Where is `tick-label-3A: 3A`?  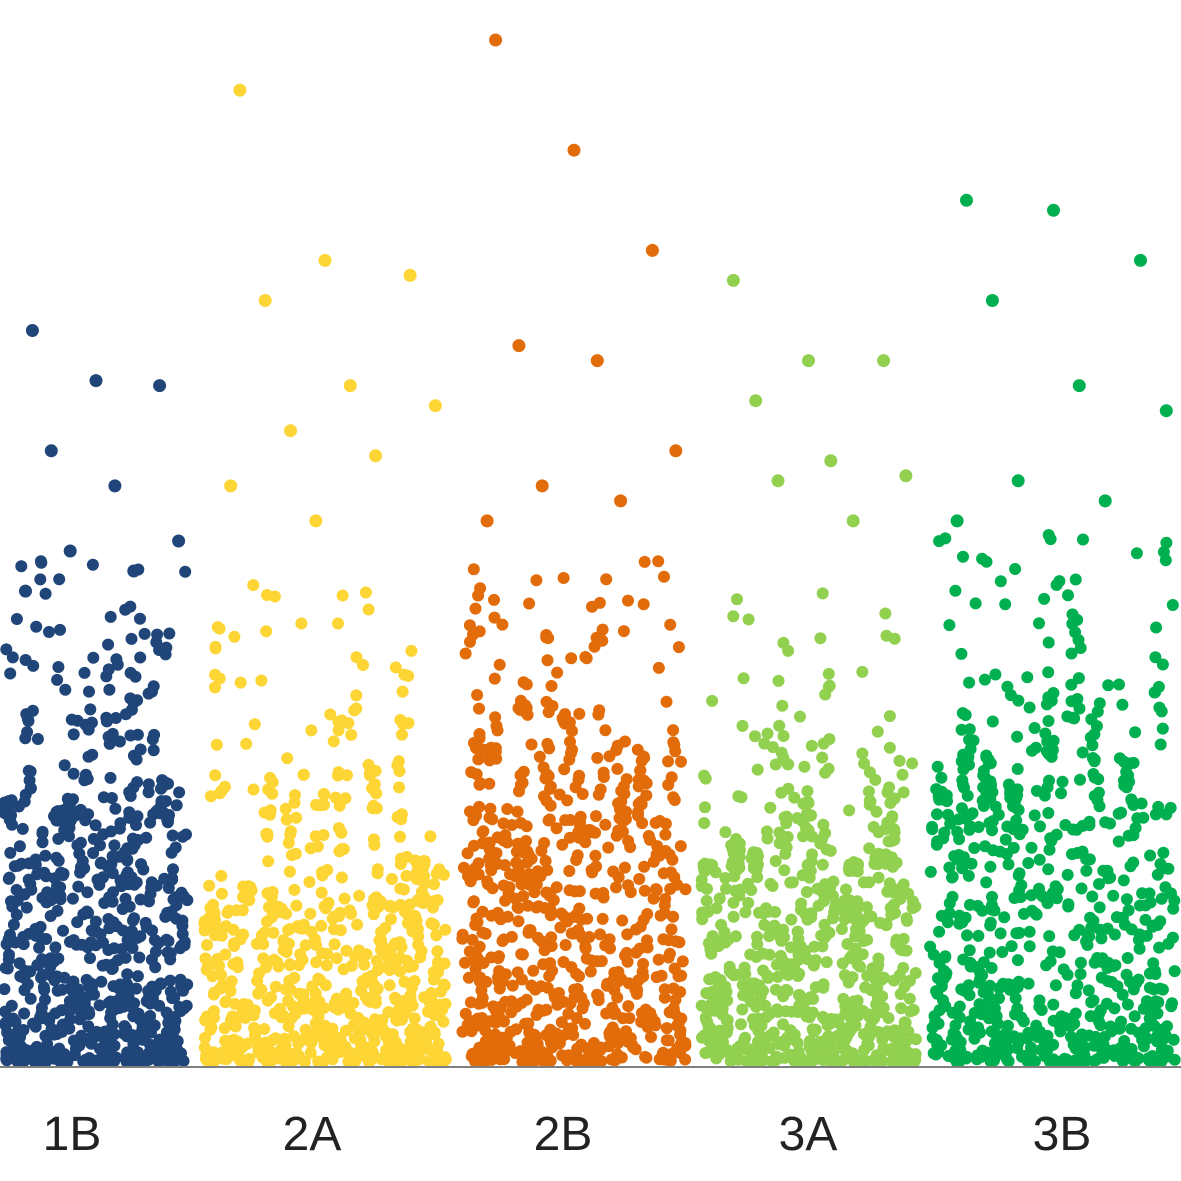 tick-label-3A: 3A is located at coordinates (808, 1134).